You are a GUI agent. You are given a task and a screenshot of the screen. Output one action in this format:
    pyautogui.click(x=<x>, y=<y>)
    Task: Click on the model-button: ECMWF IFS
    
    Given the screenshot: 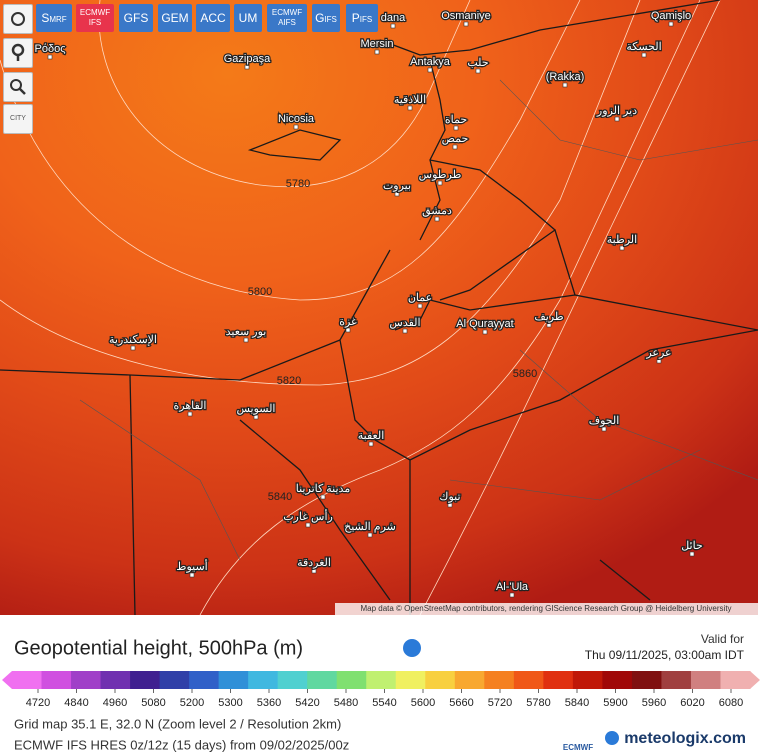 What is the action you would take?
    pyautogui.click(x=95, y=18)
    